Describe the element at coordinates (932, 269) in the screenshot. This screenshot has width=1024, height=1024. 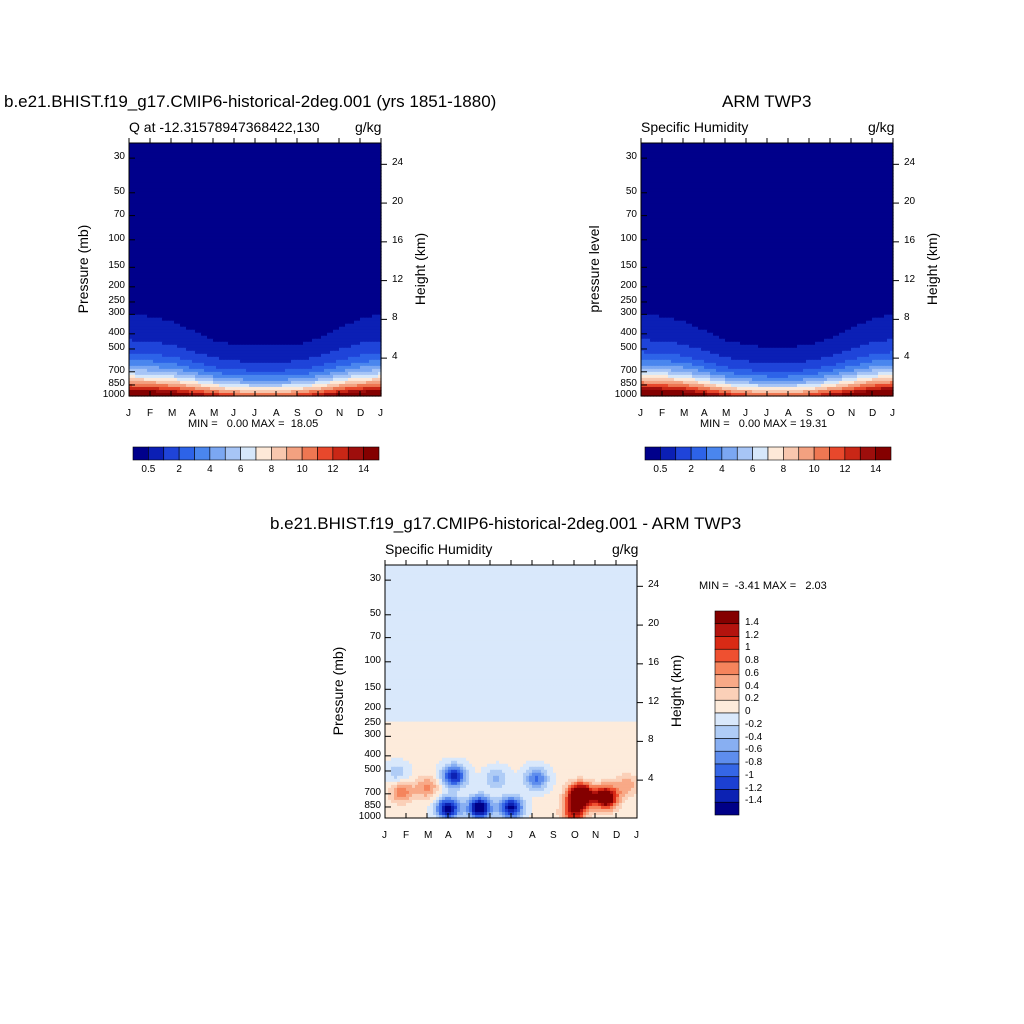
I see `panel2-ylabel-right: Height (km)` at that location.